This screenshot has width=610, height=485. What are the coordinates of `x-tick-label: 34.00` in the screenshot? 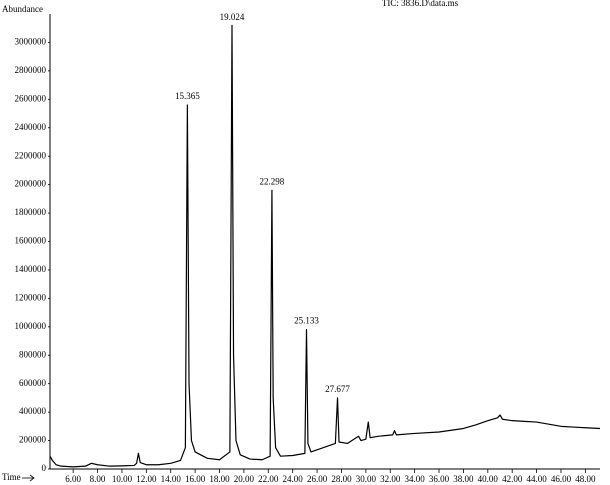 It's located at (415, 479).